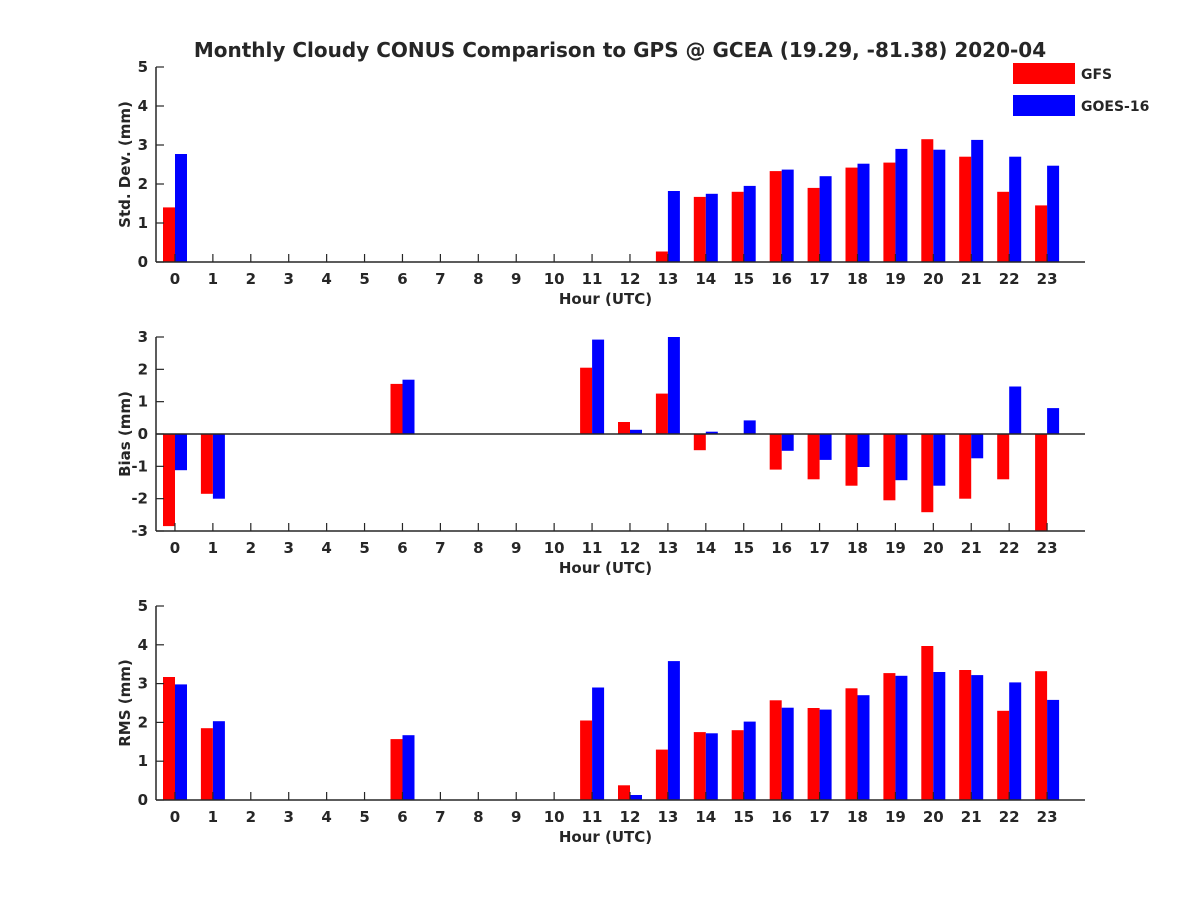 The image size is (1200, 900). Describe the element at coordinates (139, 499) in the screenshot. I see `y-tick-label: -2` at that location.